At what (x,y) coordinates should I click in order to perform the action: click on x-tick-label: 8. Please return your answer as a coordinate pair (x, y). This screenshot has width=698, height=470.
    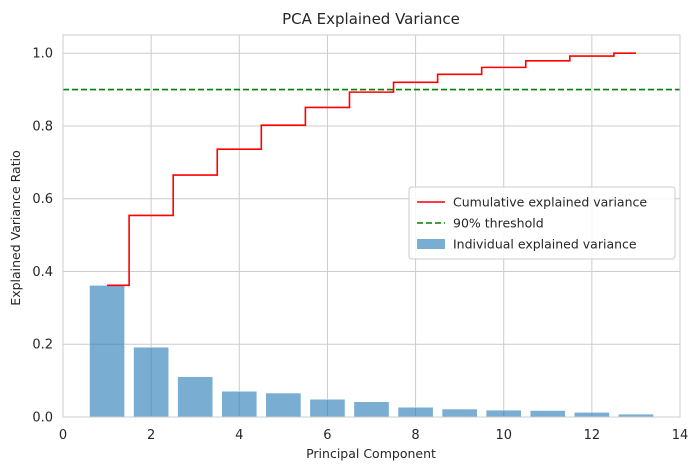
    Looking at the image, I should click on (415, 435).